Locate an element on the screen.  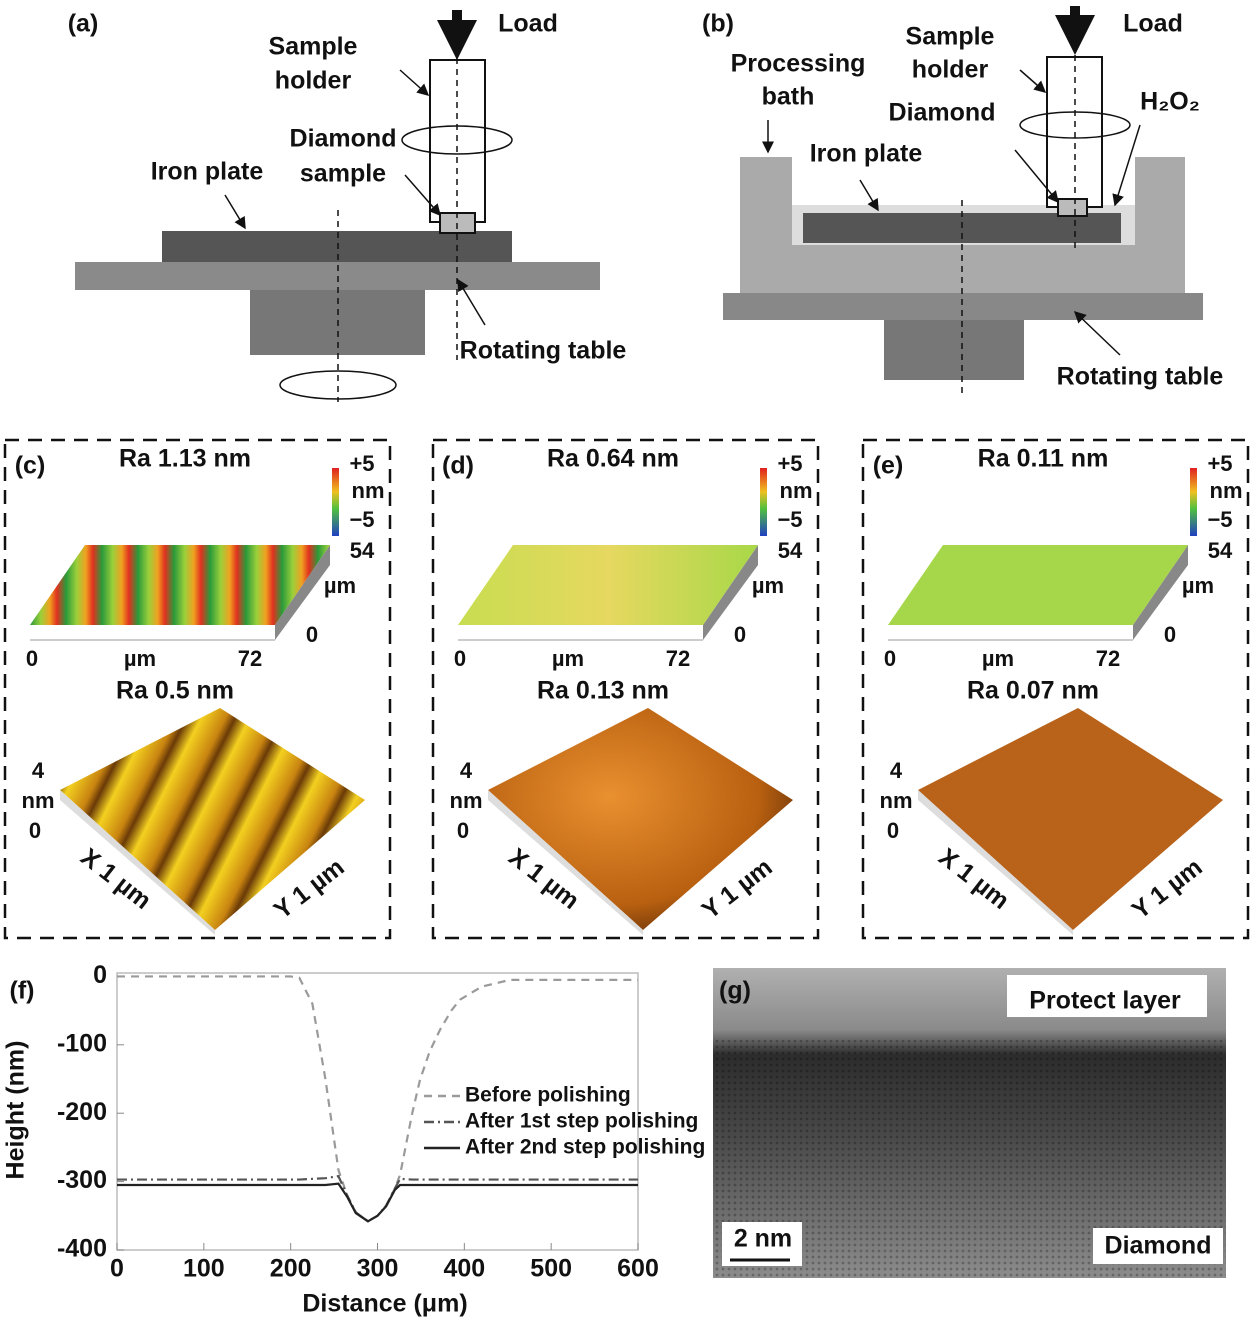
panel-label: (f) is located at coordinates (22, 991).